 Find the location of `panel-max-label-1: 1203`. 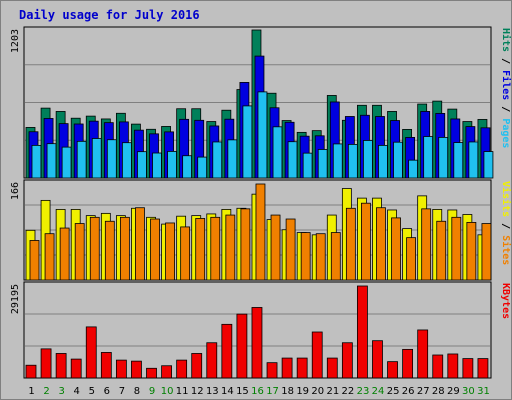

panel-max-label-1: 1203 is located at coordinates (15, 41).